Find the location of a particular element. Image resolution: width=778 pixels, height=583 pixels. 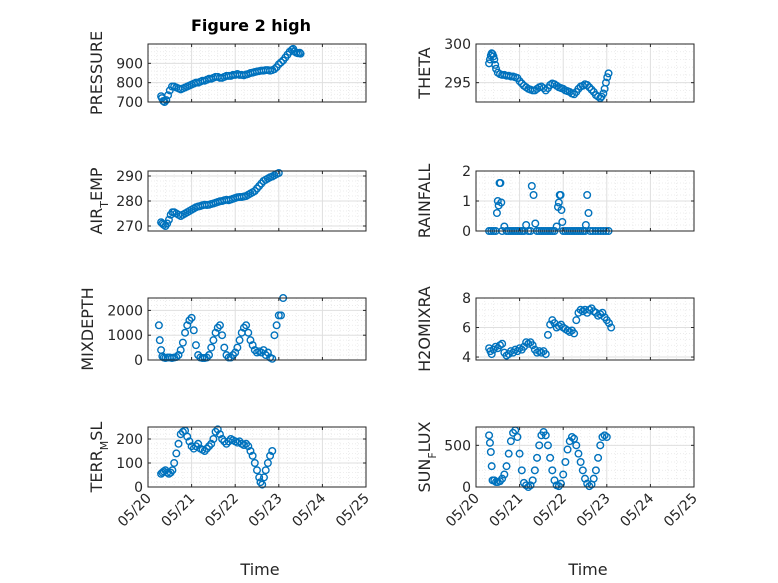

y-tick-label: 1 is located at coordinates (466, 202).